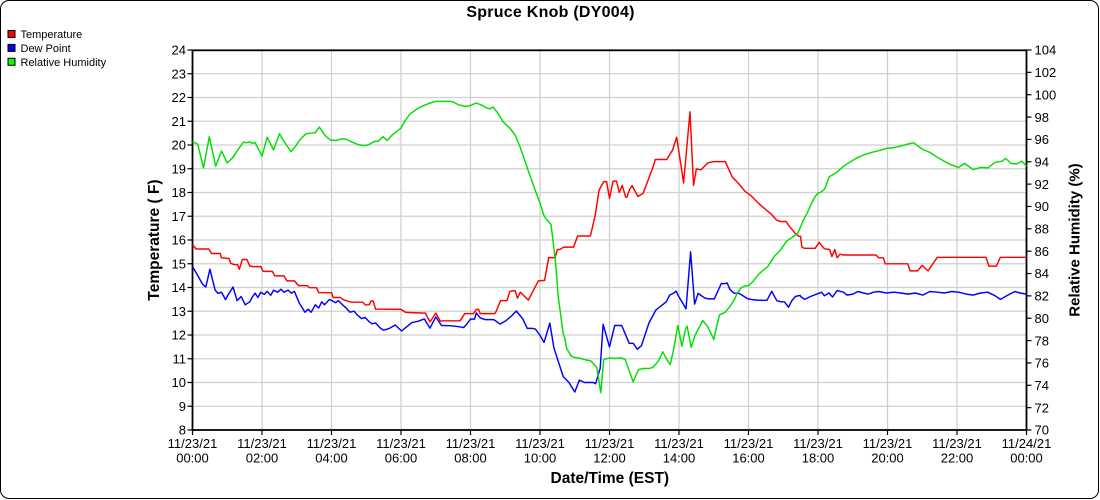  Describe the element at coordinates (180, 358) in the screenshot. I see `svg-text: 11` at that location.